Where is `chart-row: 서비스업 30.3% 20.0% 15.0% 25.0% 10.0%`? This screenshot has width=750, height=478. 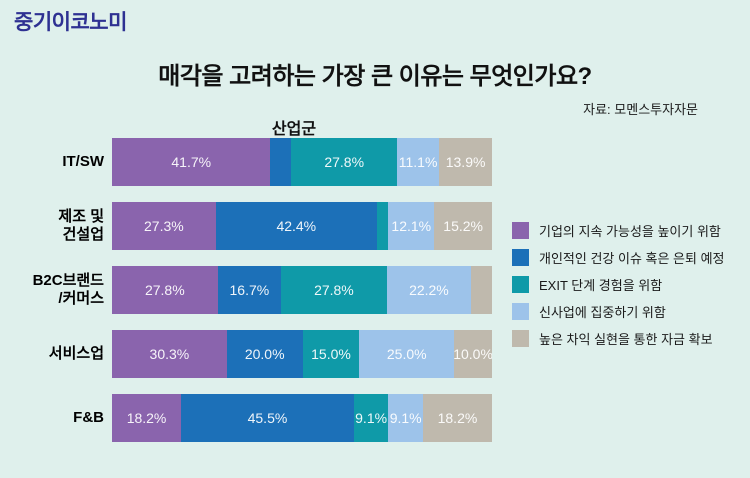 chart-row: 서비스업 30.3% 20.0% 15.0% 25.0% 10.0% is located at coordinates (254, 354).